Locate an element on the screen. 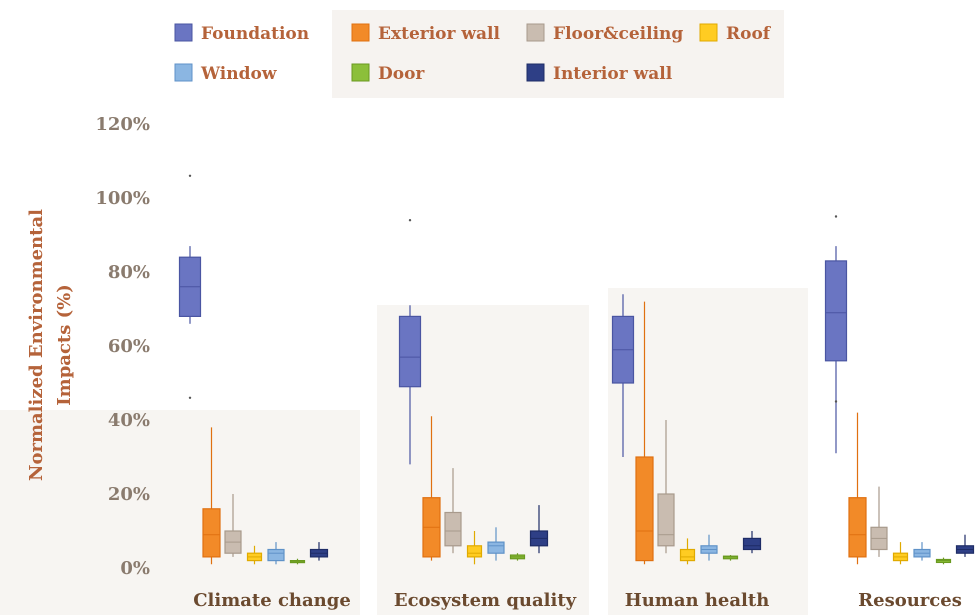  x-category-label: Resources is located at coordinates (910, 600).